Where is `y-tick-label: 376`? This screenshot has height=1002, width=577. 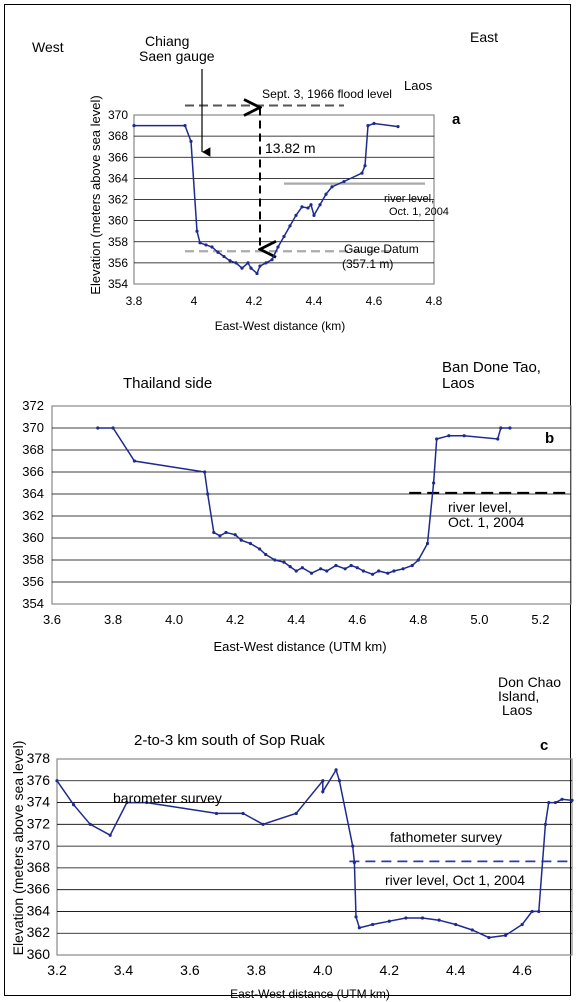 y-tick-label: 376 is located at coordinates (39, 780).